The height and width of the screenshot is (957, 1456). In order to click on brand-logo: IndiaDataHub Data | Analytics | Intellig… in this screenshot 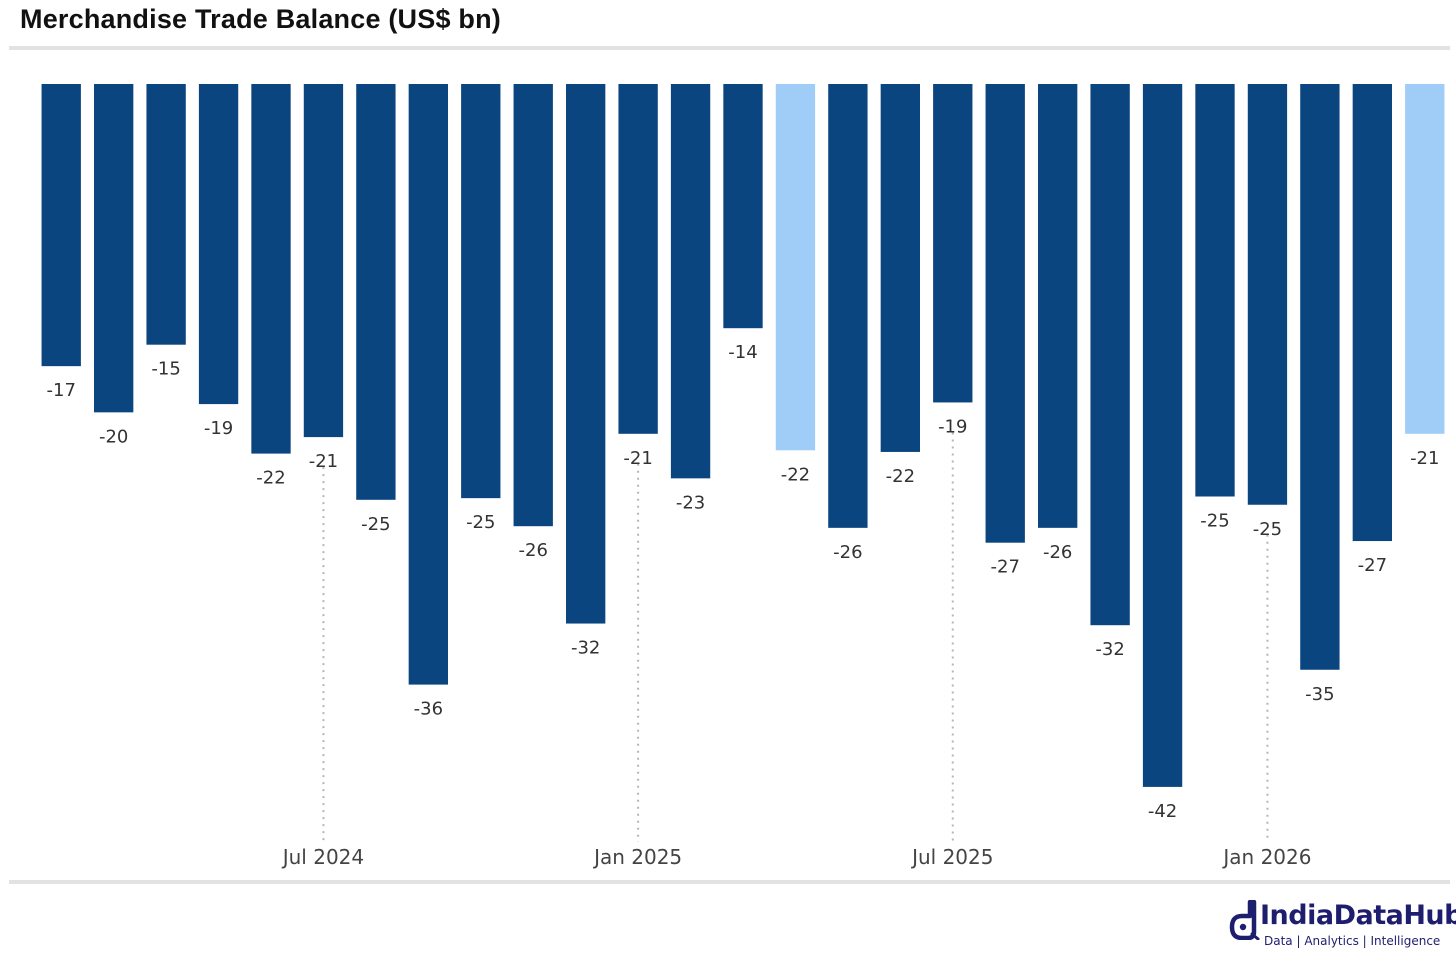, I will do `click(1342, 926)`.